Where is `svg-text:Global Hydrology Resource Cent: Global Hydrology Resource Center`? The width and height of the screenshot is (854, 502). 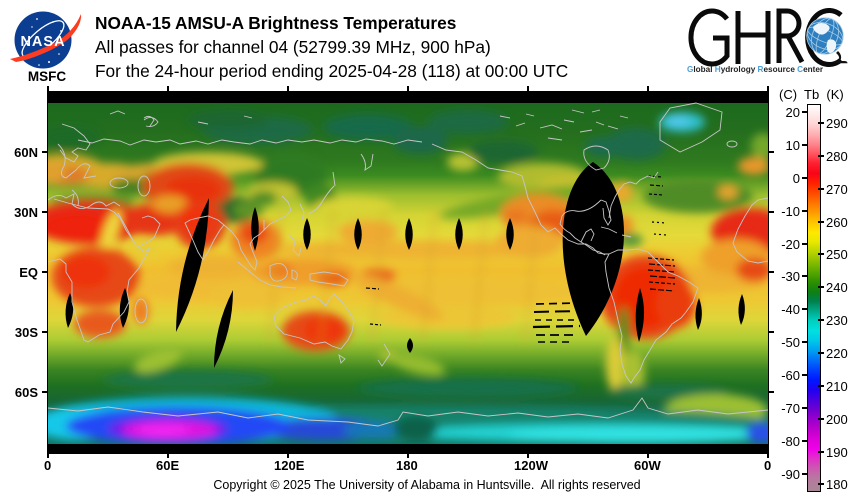 svg-text:Global Hydrology Resource Cent: Global Hydrology Resource Center is located at coordinates (755, 69).